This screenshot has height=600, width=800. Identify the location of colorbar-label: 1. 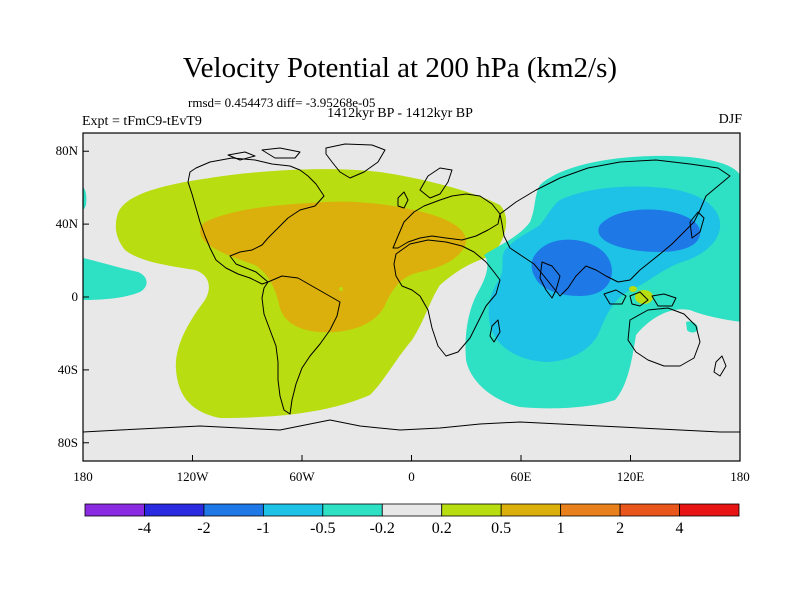
(560, 528).